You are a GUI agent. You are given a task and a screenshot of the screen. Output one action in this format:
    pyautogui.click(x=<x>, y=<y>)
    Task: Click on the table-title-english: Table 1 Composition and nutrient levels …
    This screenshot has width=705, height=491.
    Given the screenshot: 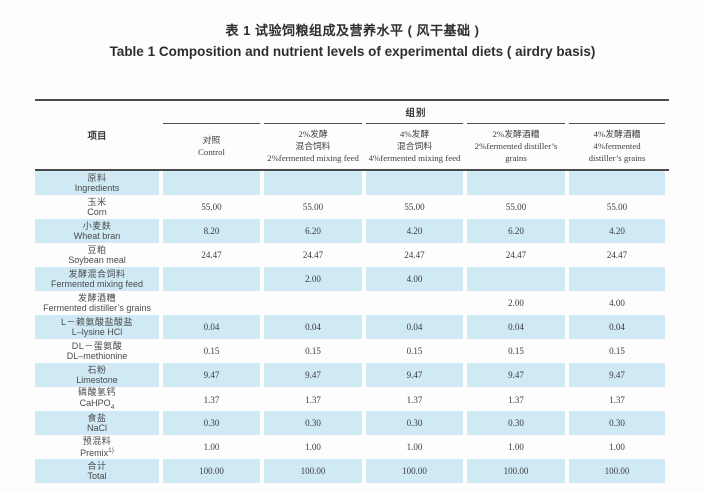 What is the action you would take?
    pyautogui.click(x=352, y=51)
    